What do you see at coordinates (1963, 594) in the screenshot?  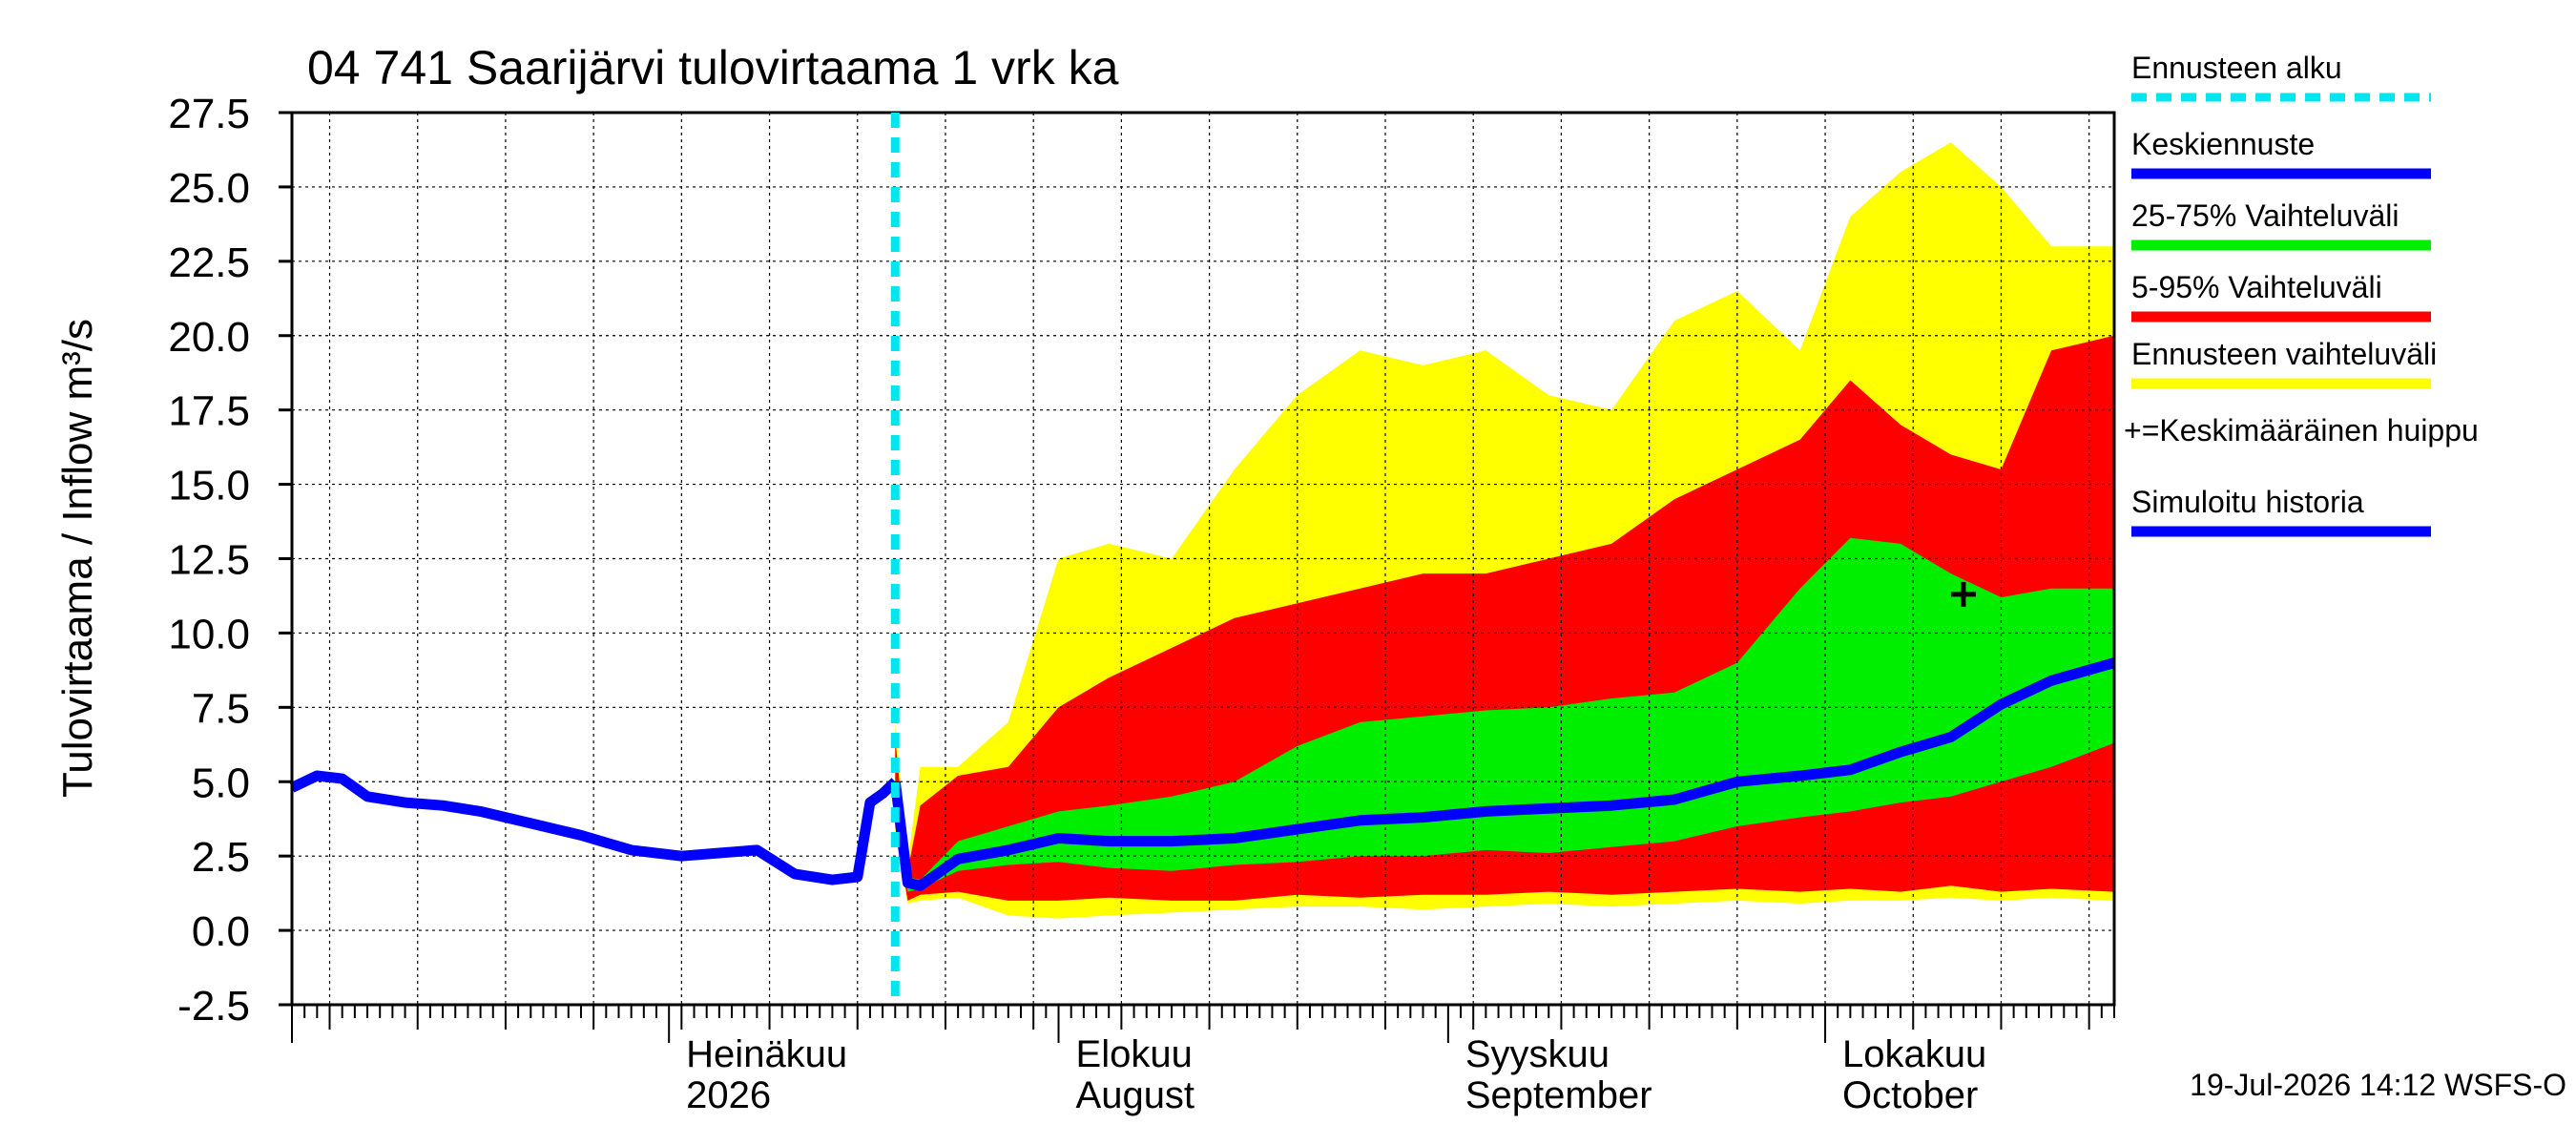 I see `average-peak-marker` at bounding box center [1963, 594].